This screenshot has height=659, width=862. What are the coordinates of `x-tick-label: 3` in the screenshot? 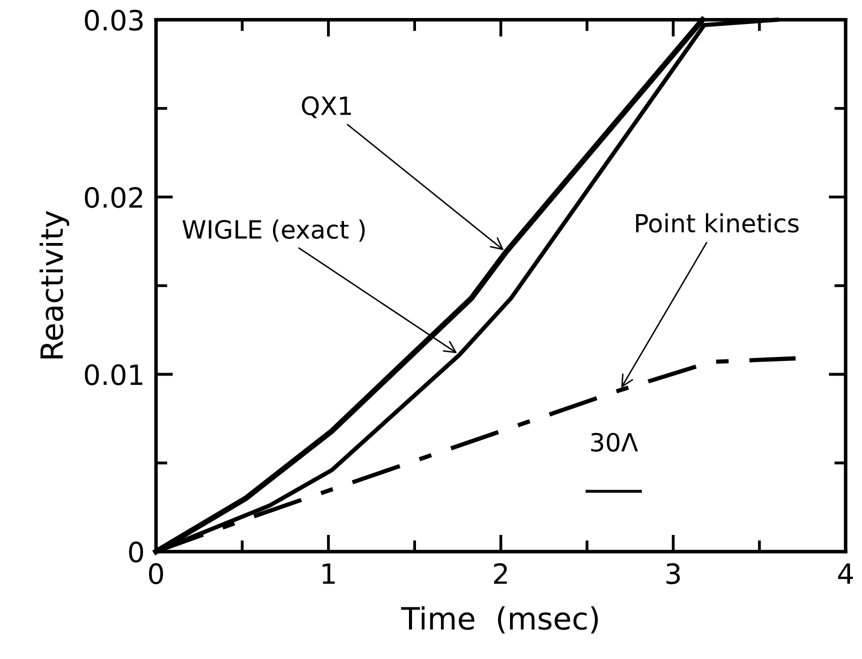 It's located at (673, 573).